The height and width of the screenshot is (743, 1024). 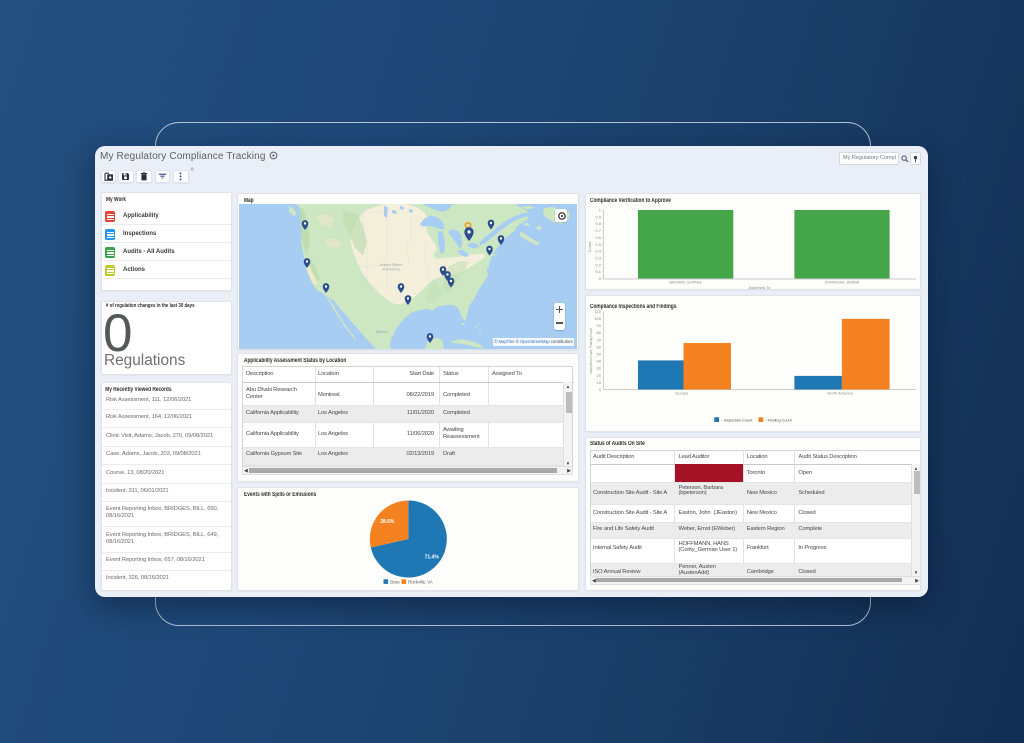 I want to click on svg-text: - Finding Count, so click(x=779, y=420).